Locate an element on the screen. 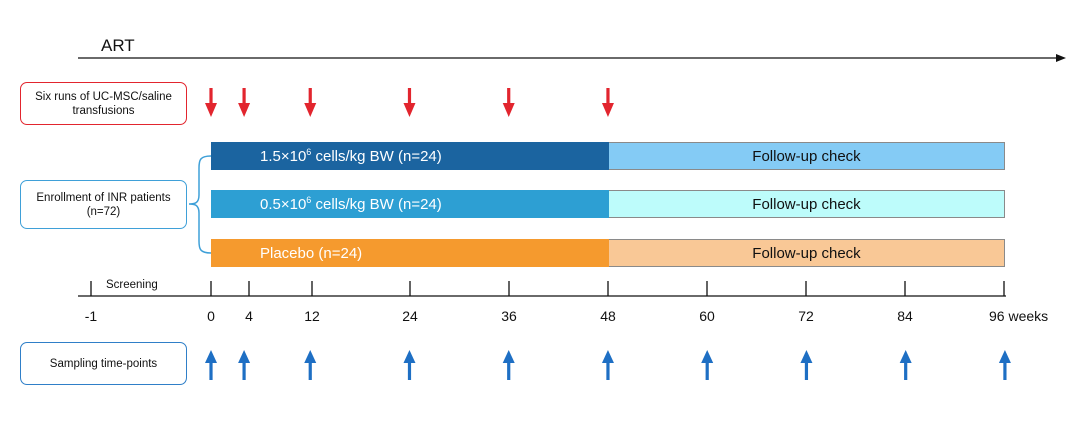 This screenshot has width=1080, height=434. timeline-tick-label: 48 is located at coordinates (608, 316).